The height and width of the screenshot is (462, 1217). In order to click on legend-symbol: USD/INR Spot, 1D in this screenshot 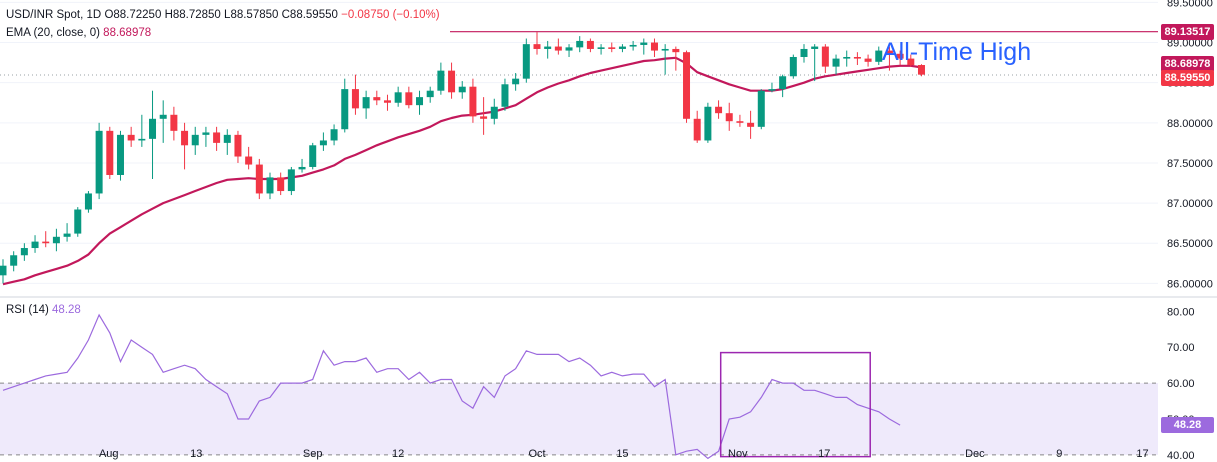, I will do `click(54, 15)`.